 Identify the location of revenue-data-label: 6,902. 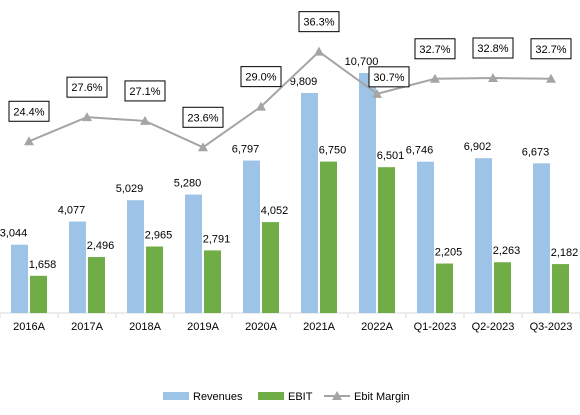
(478, 147).